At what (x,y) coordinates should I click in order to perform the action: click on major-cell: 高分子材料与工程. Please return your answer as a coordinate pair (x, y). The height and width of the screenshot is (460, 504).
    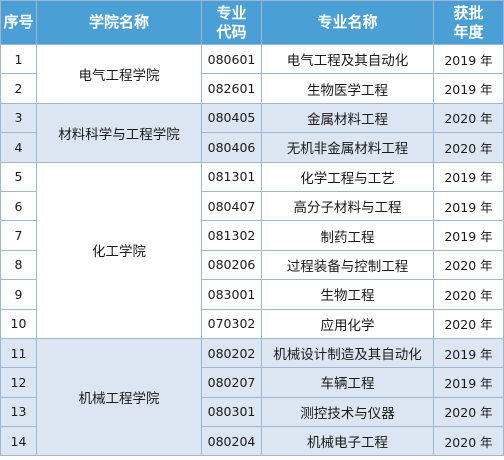
    Looking at the image, I should click on (347, 206).